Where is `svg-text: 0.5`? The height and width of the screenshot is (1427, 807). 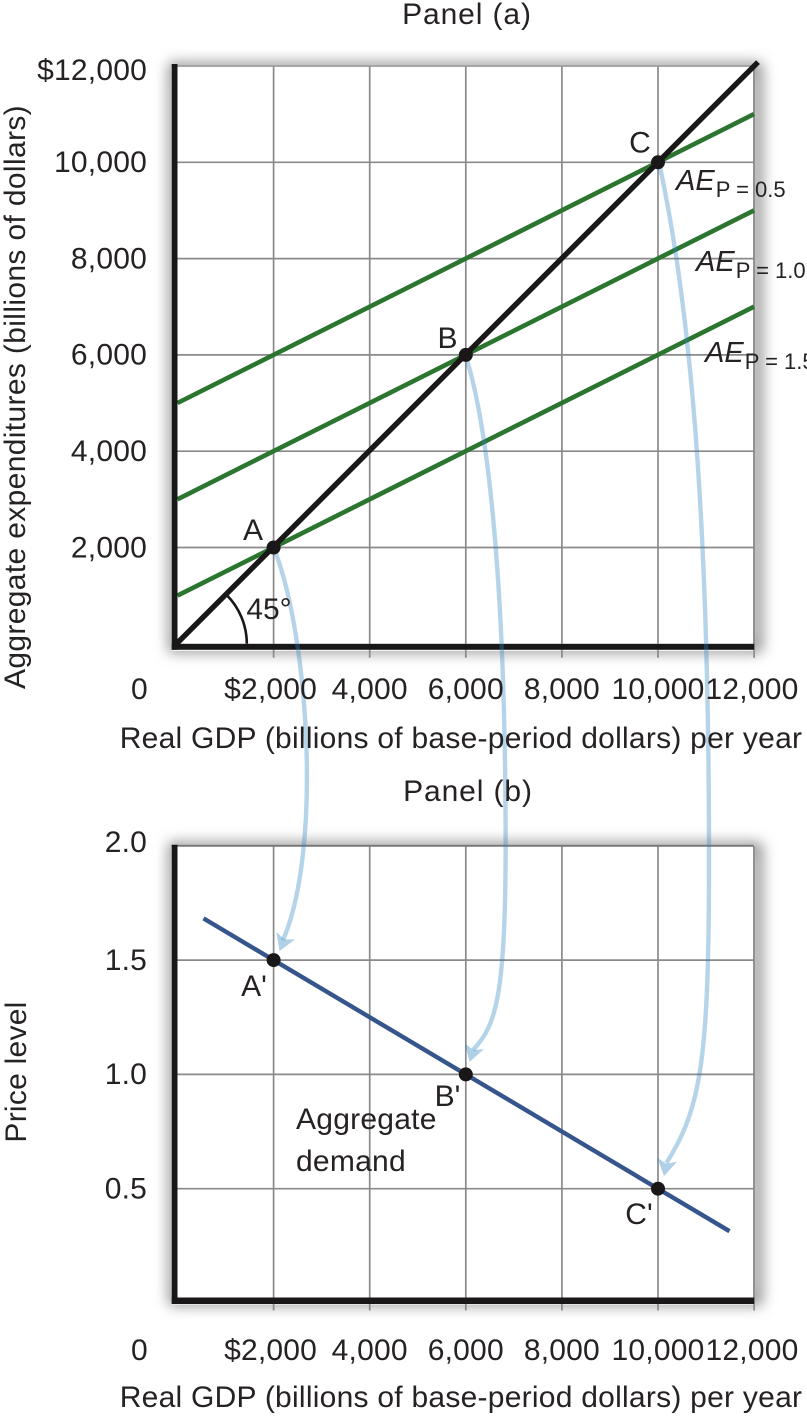 svg-text: 0.5 is located at coordinates (126, 1189).